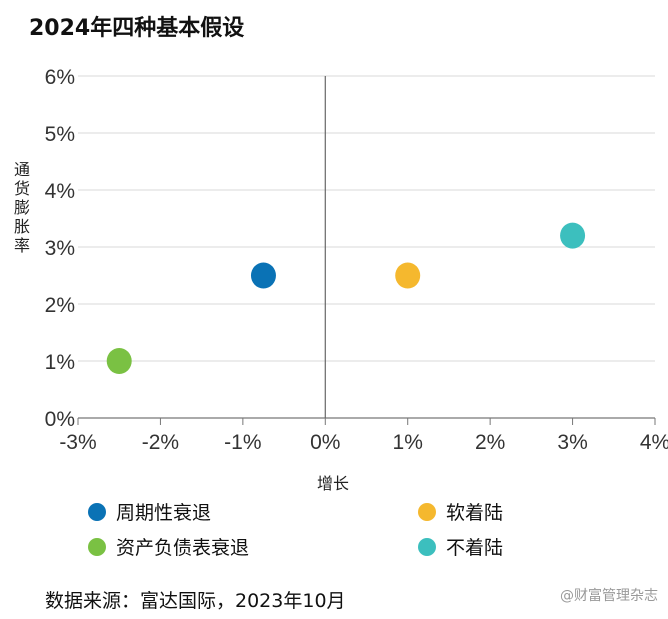  Describe the element at coordinates (21, 207) in the screenshot. I see `y-axis-label: 通货膨胀率` at that location.